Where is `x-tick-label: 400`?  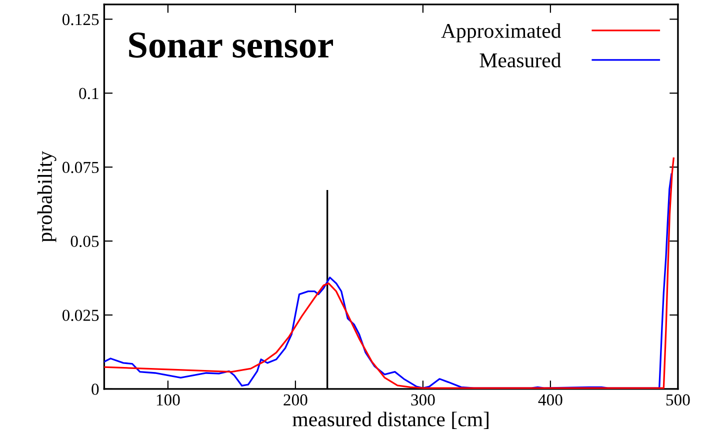
x-tick-label: 400 is located at coordinates (550, 400).